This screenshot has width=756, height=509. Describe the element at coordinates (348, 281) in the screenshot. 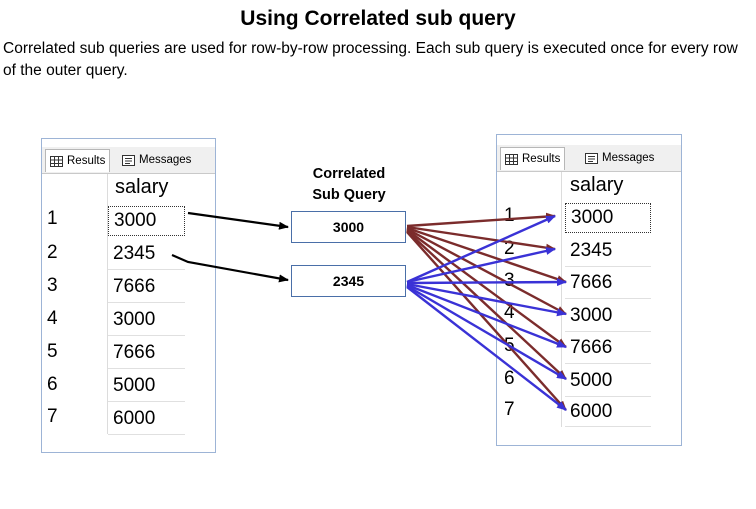

I see `subquery-box-2: 2345` at that location.